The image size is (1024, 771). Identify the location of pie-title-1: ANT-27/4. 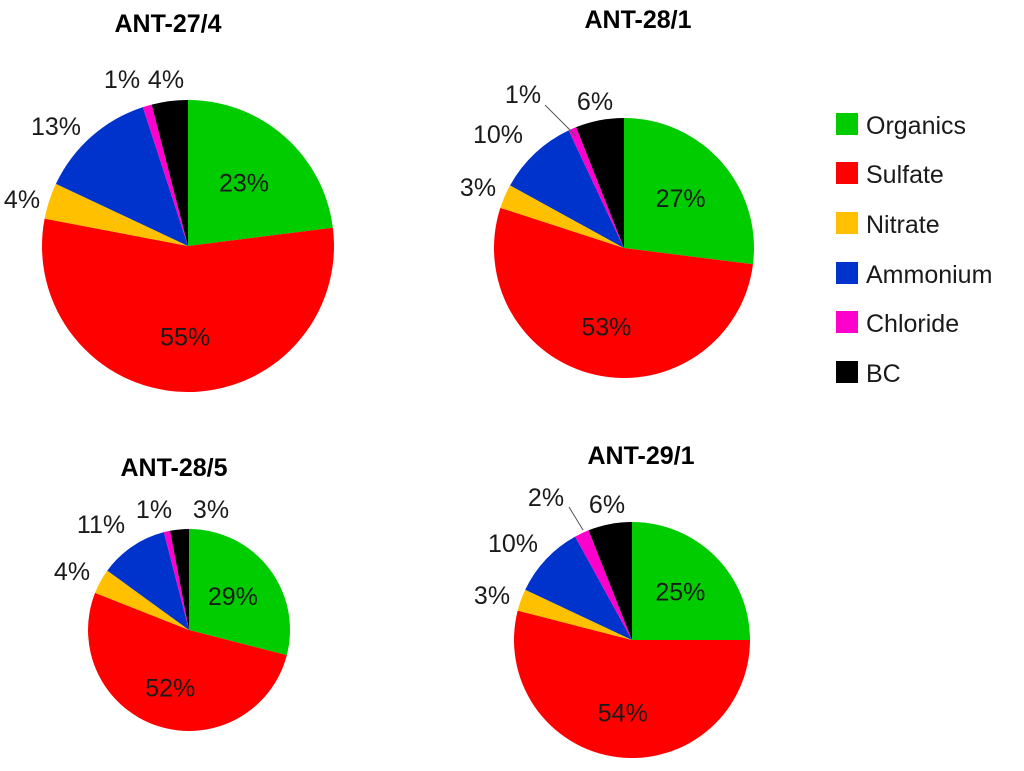
(168, 24).